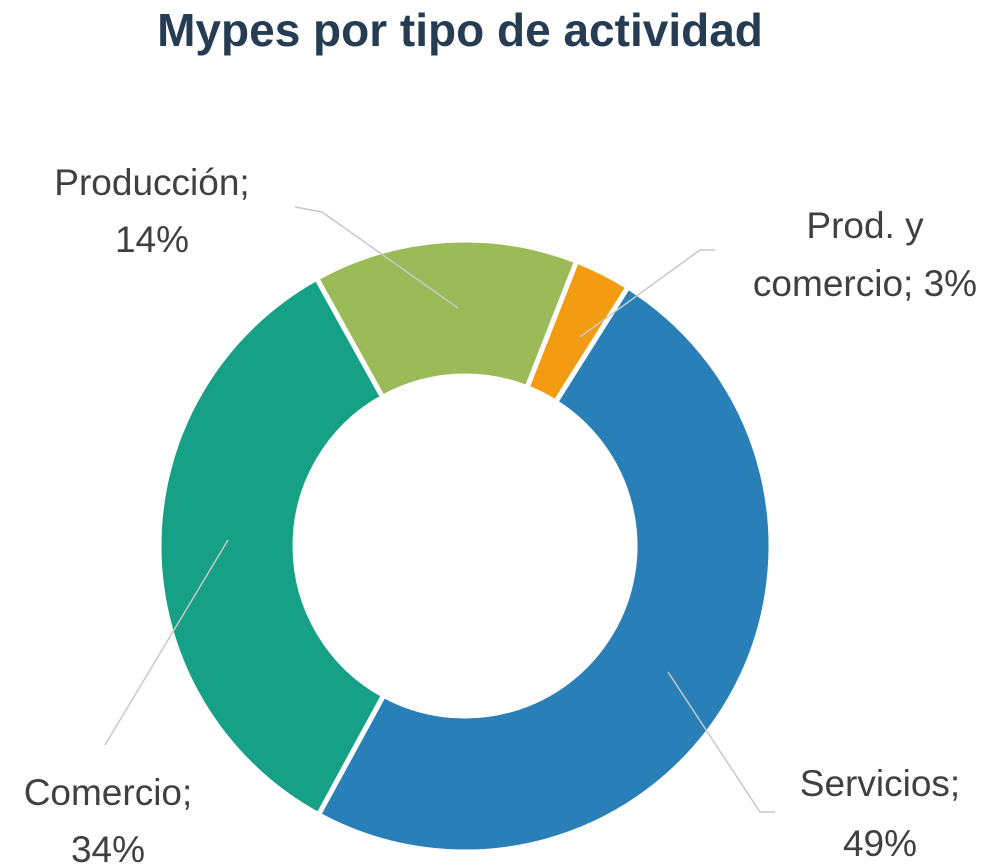 This screenshot has width=1000, height=867. Describe the element at coordinates (460, 30) in the screenshot. I see `chart-title: Mypes por tipo de actividad` at that location.